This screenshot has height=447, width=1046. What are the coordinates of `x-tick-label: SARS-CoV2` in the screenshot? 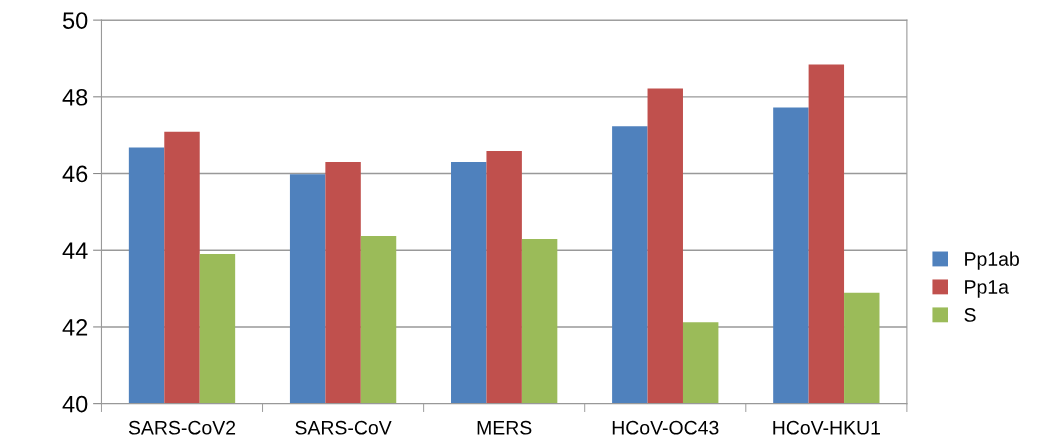 It's located at (182, 427).